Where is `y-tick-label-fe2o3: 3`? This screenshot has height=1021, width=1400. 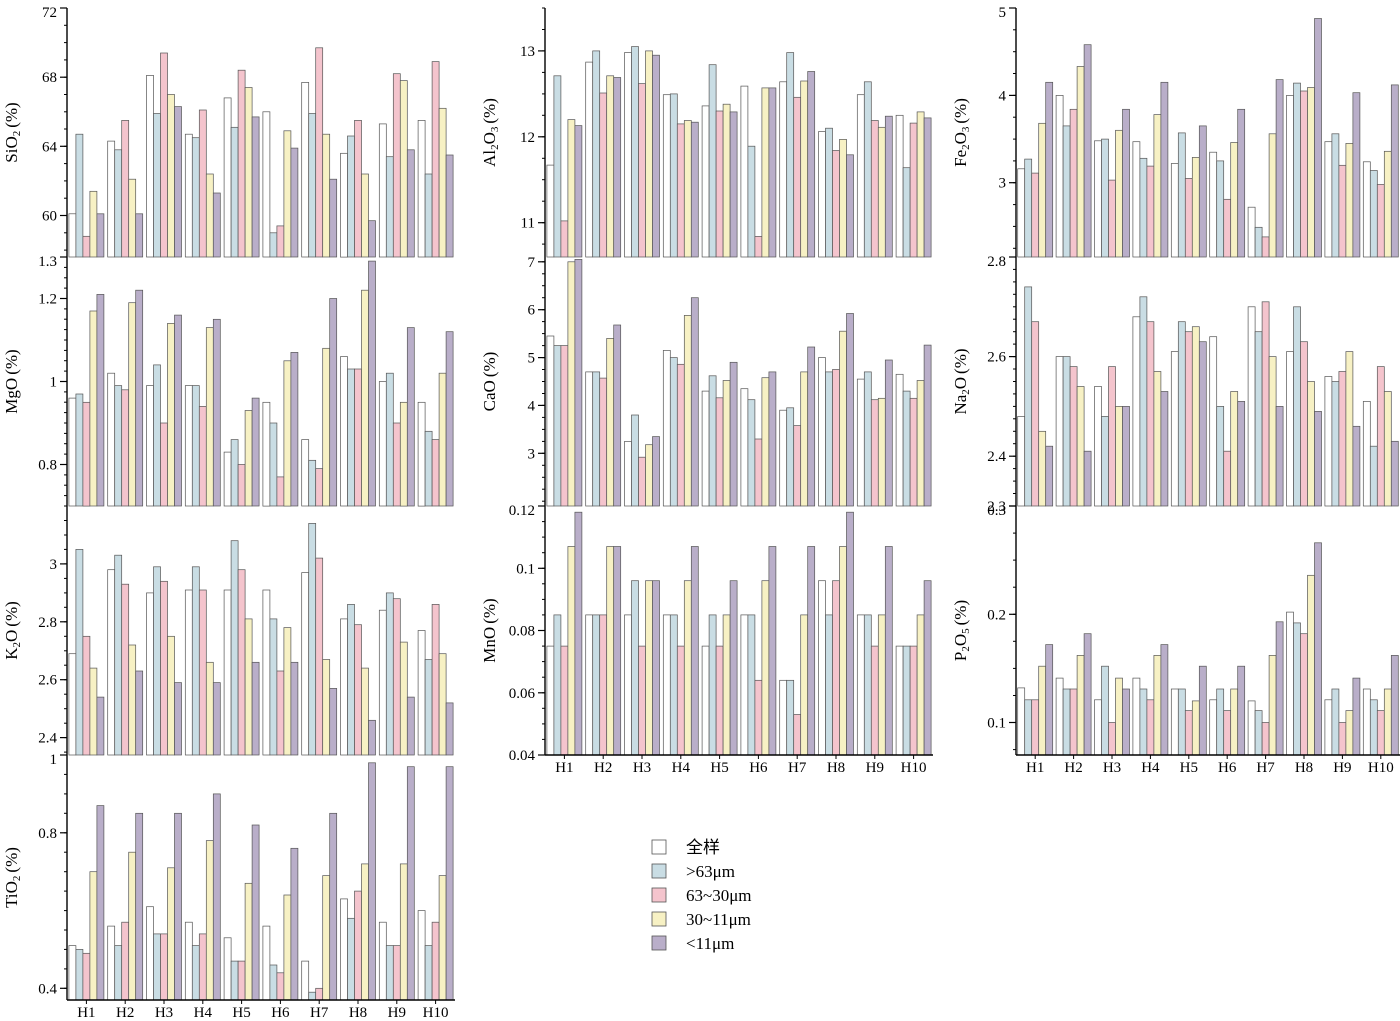 y-tick-label-fe2o3: 3 is located at coordinates (1003, 184).